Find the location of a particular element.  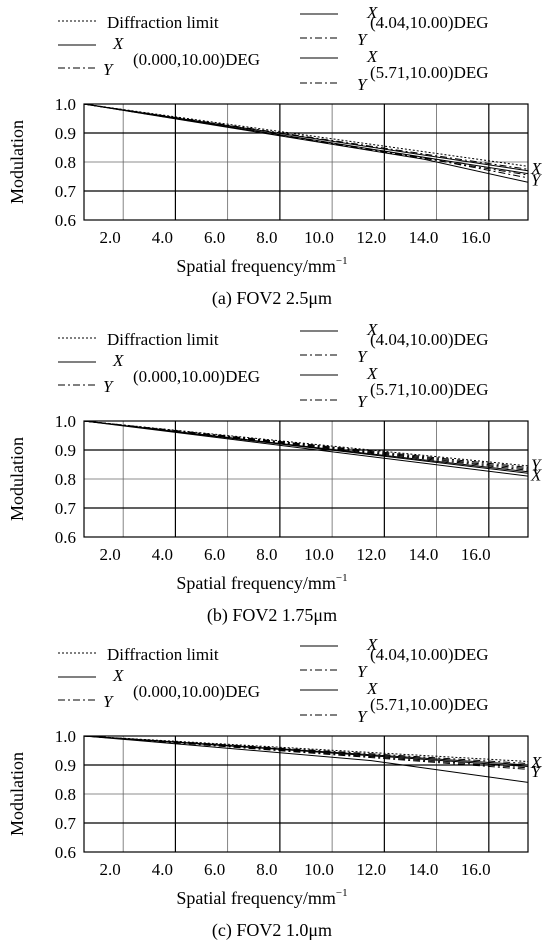

chart-caption: (a) FOV2 2.5μm is located at coordinates (272, 298).